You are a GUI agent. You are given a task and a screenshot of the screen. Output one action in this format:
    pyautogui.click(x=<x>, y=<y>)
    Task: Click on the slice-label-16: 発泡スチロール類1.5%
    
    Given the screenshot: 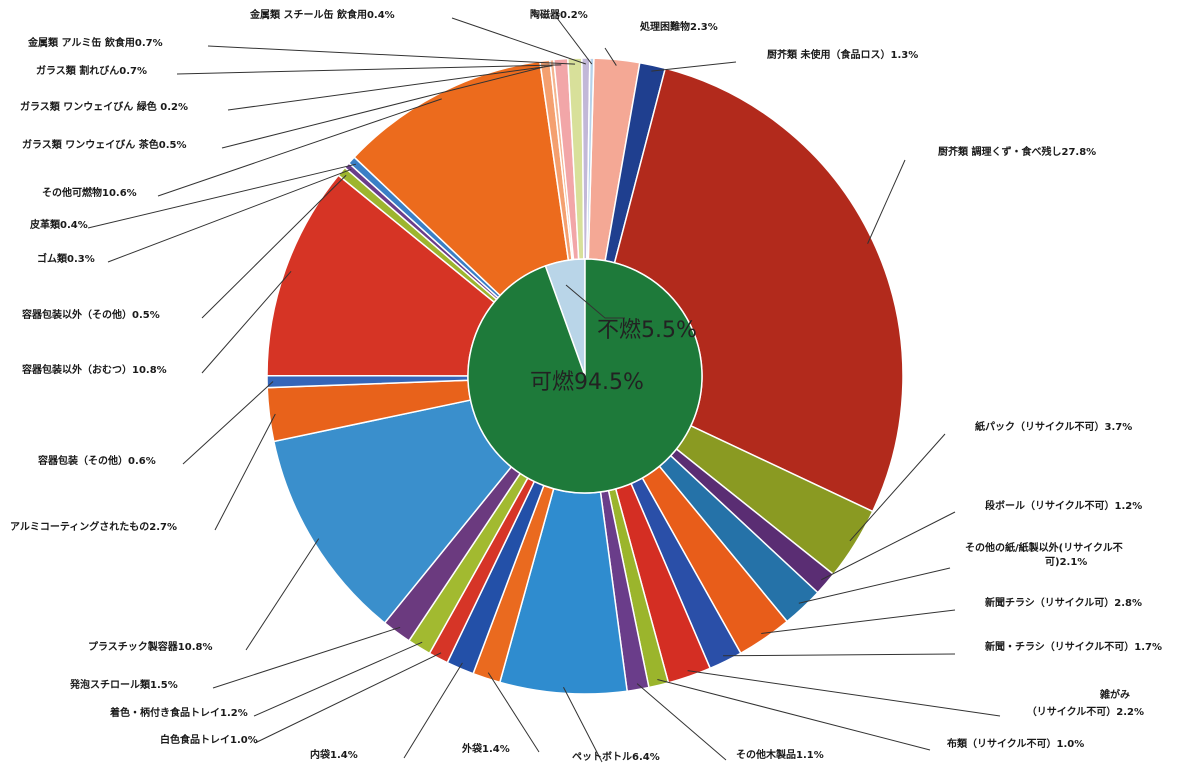 What is the action you would take?
    pyautogui.click(x=123, y=684)
    